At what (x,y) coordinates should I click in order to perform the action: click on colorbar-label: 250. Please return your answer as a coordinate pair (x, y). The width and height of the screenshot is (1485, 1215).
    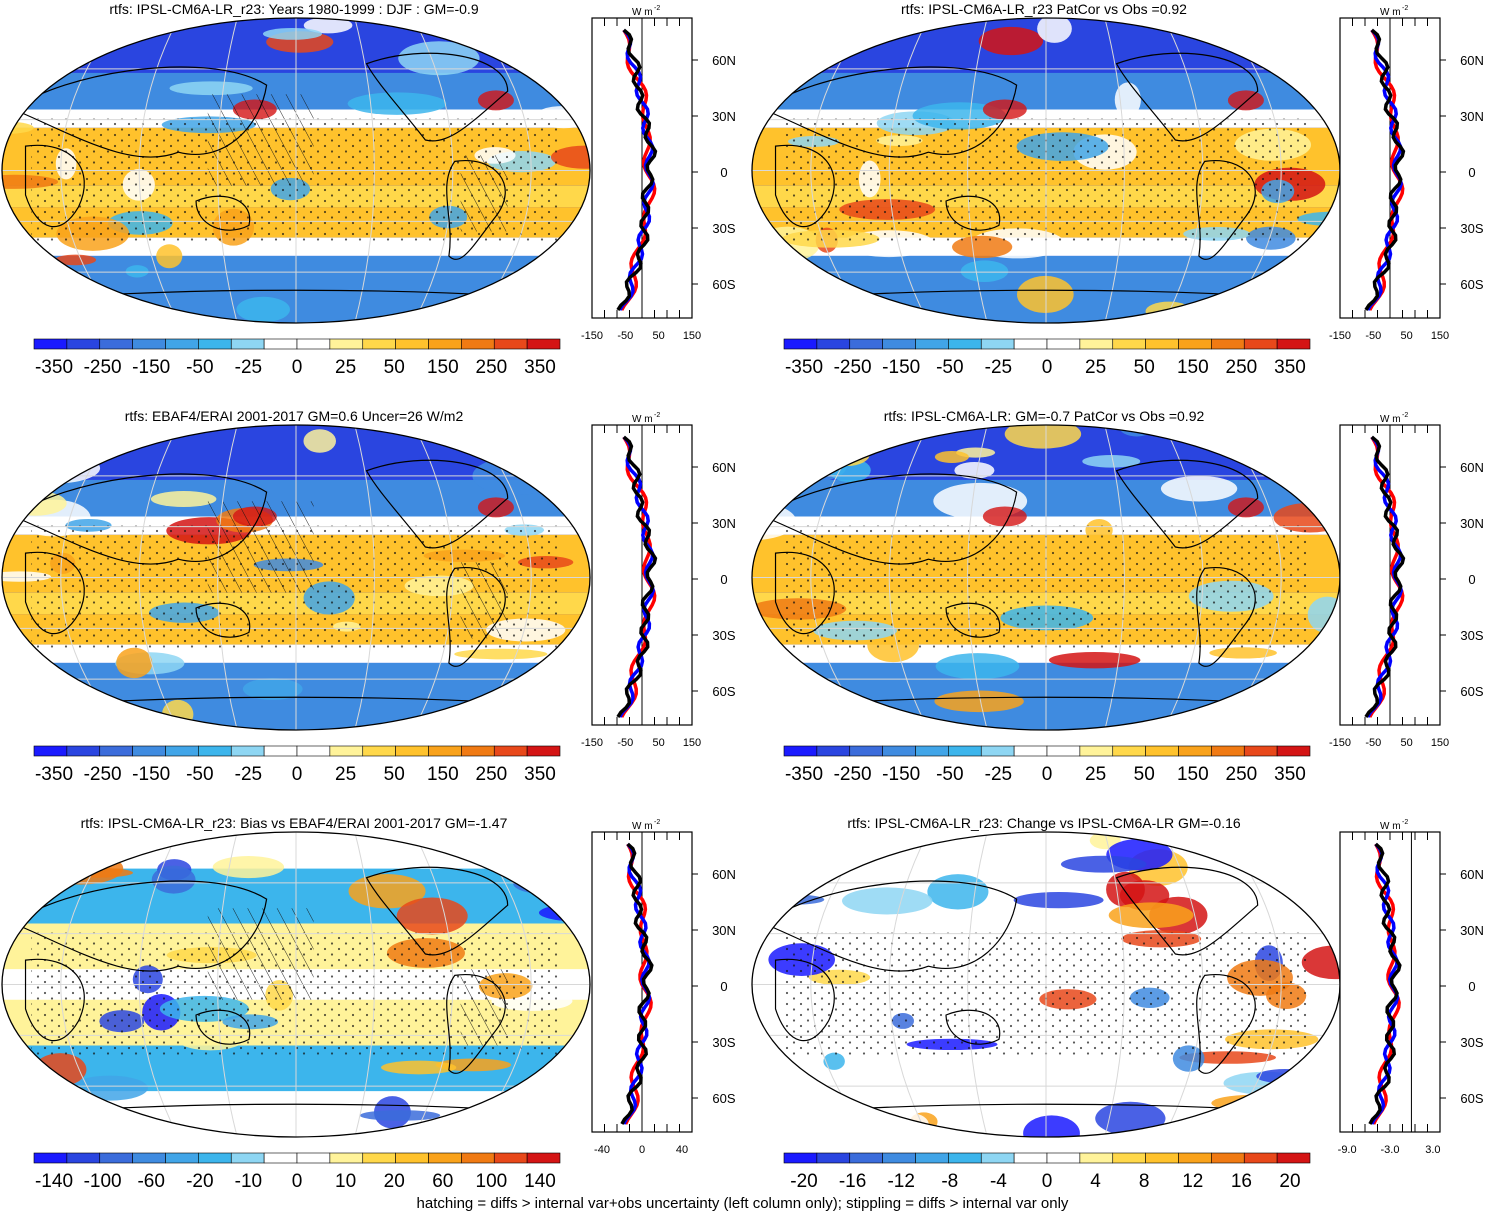
    Looking at the image, I should click on (492, 367).